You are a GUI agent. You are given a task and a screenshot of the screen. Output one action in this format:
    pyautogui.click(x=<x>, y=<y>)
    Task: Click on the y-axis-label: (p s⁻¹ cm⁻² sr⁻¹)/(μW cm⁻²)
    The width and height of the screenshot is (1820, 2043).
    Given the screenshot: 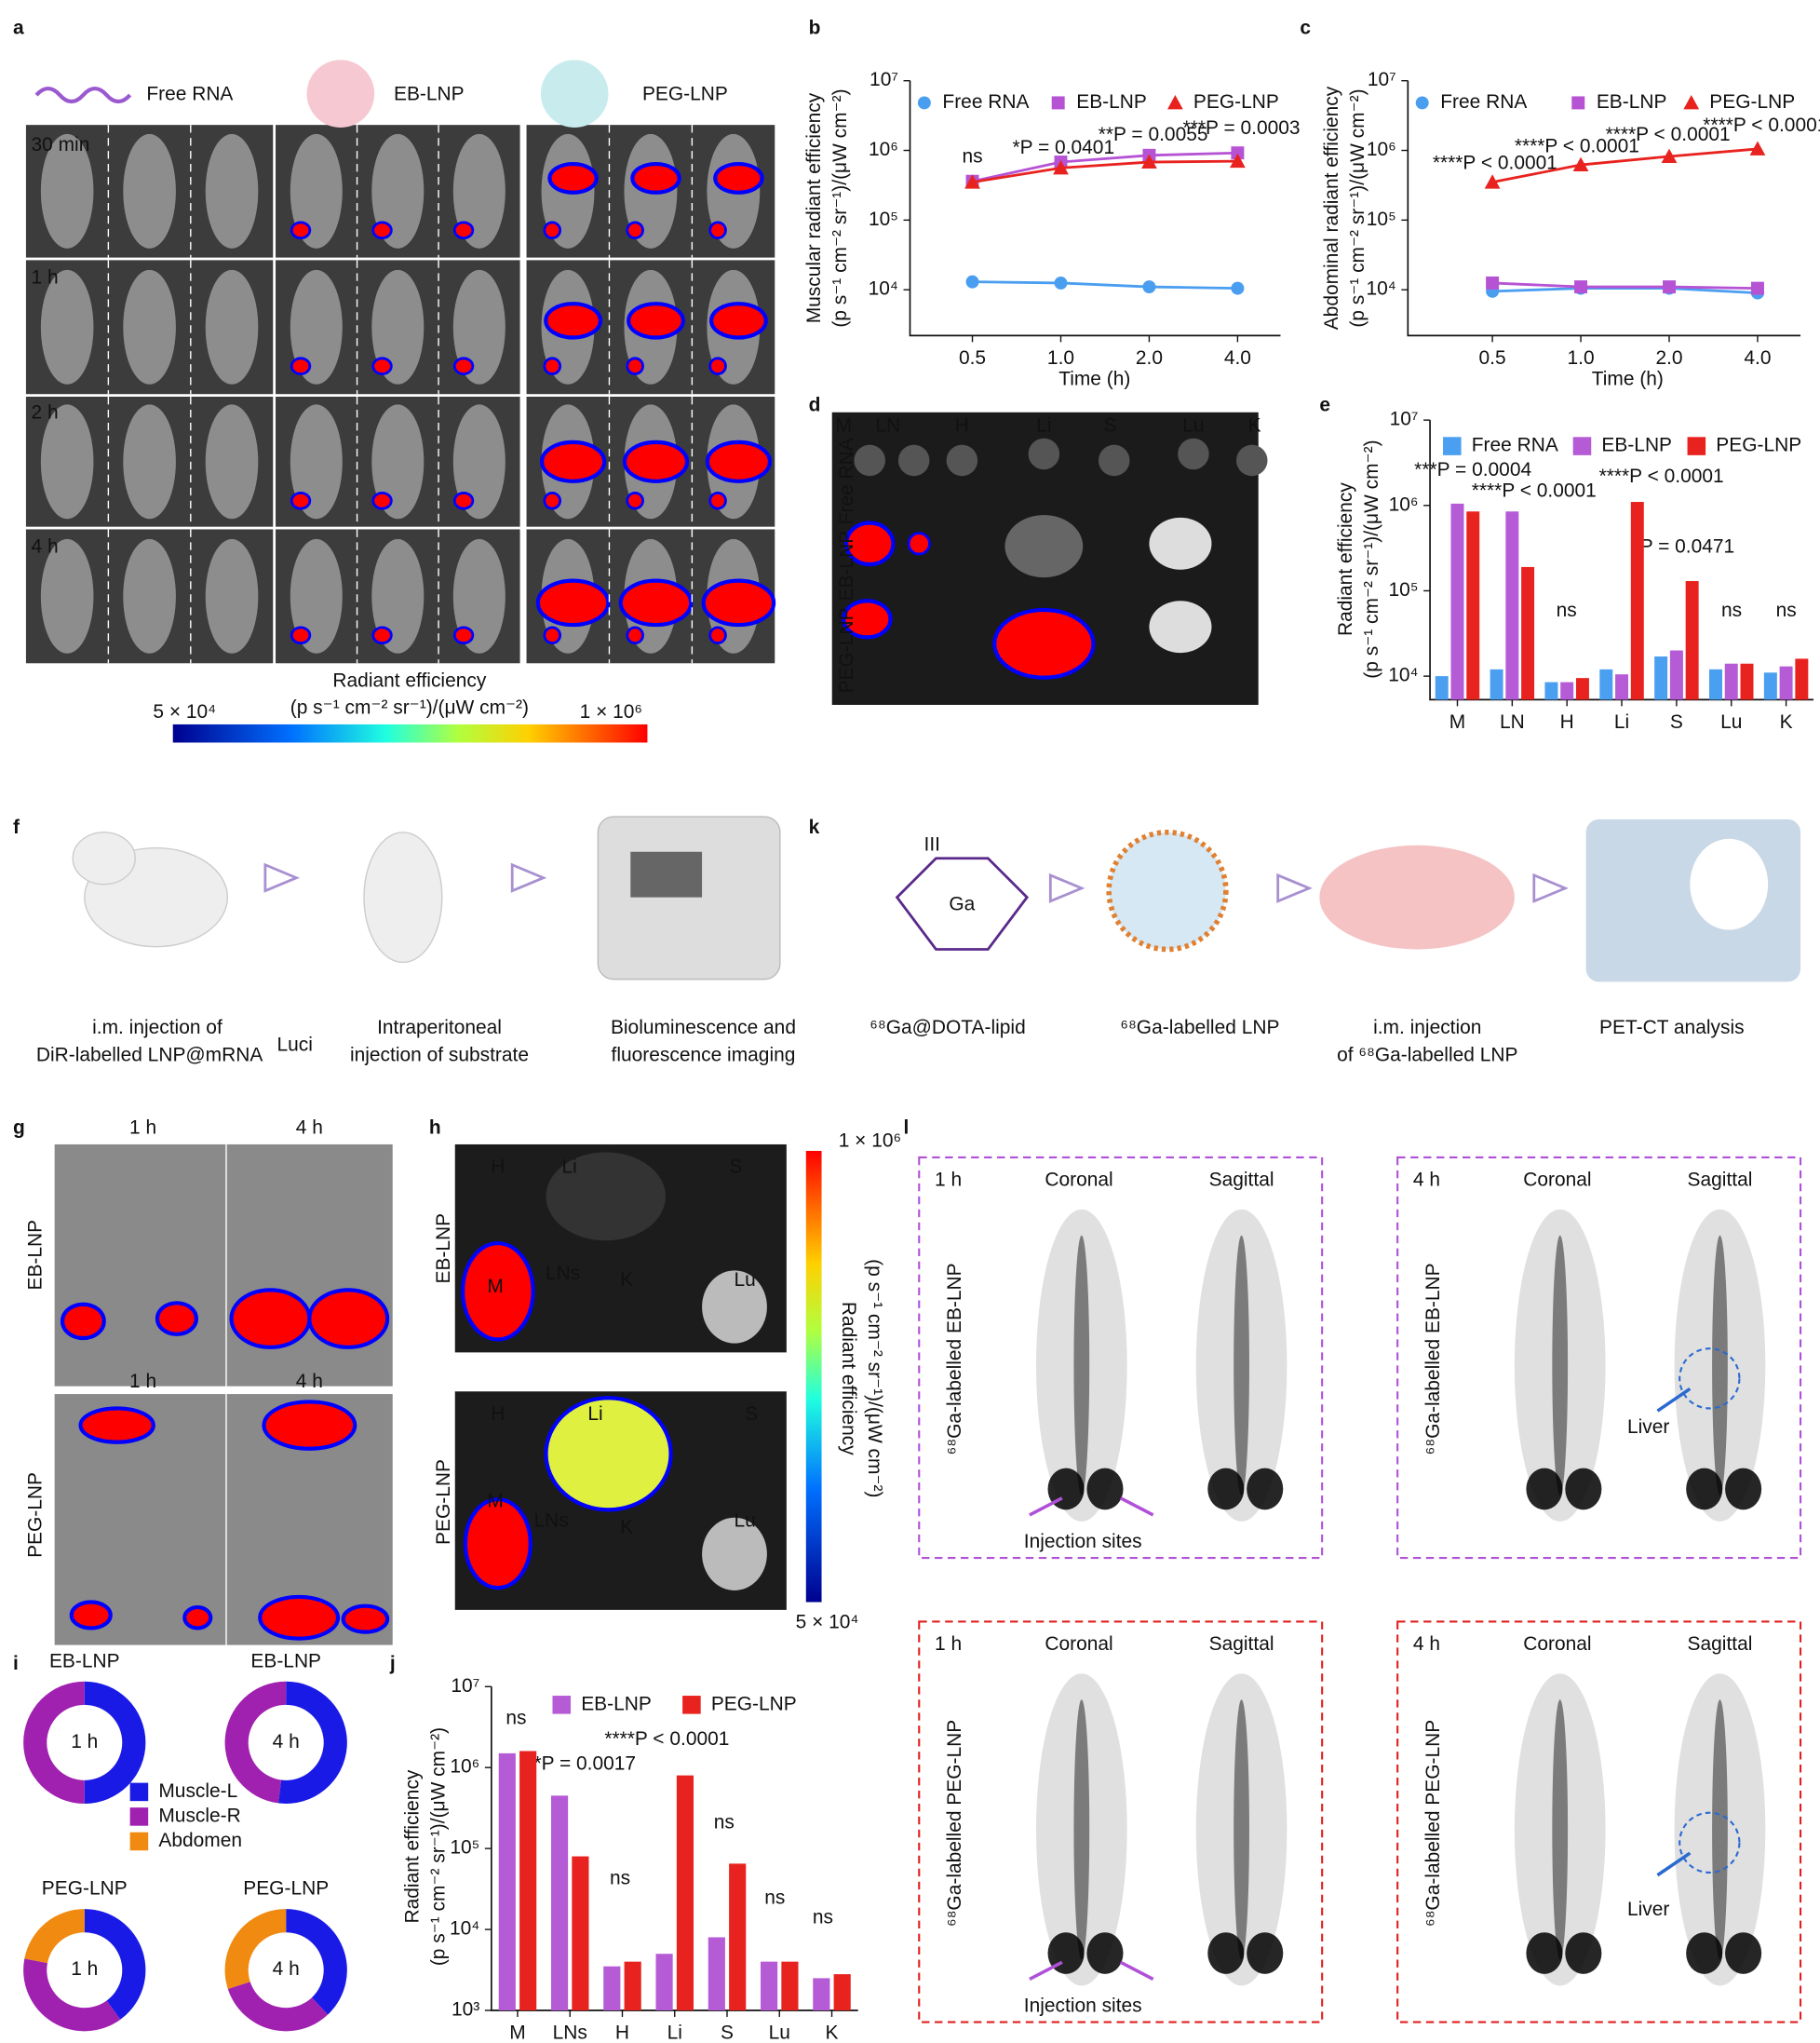 What is the action you would take?
    pyautogui.click(x=840, y=207)
    